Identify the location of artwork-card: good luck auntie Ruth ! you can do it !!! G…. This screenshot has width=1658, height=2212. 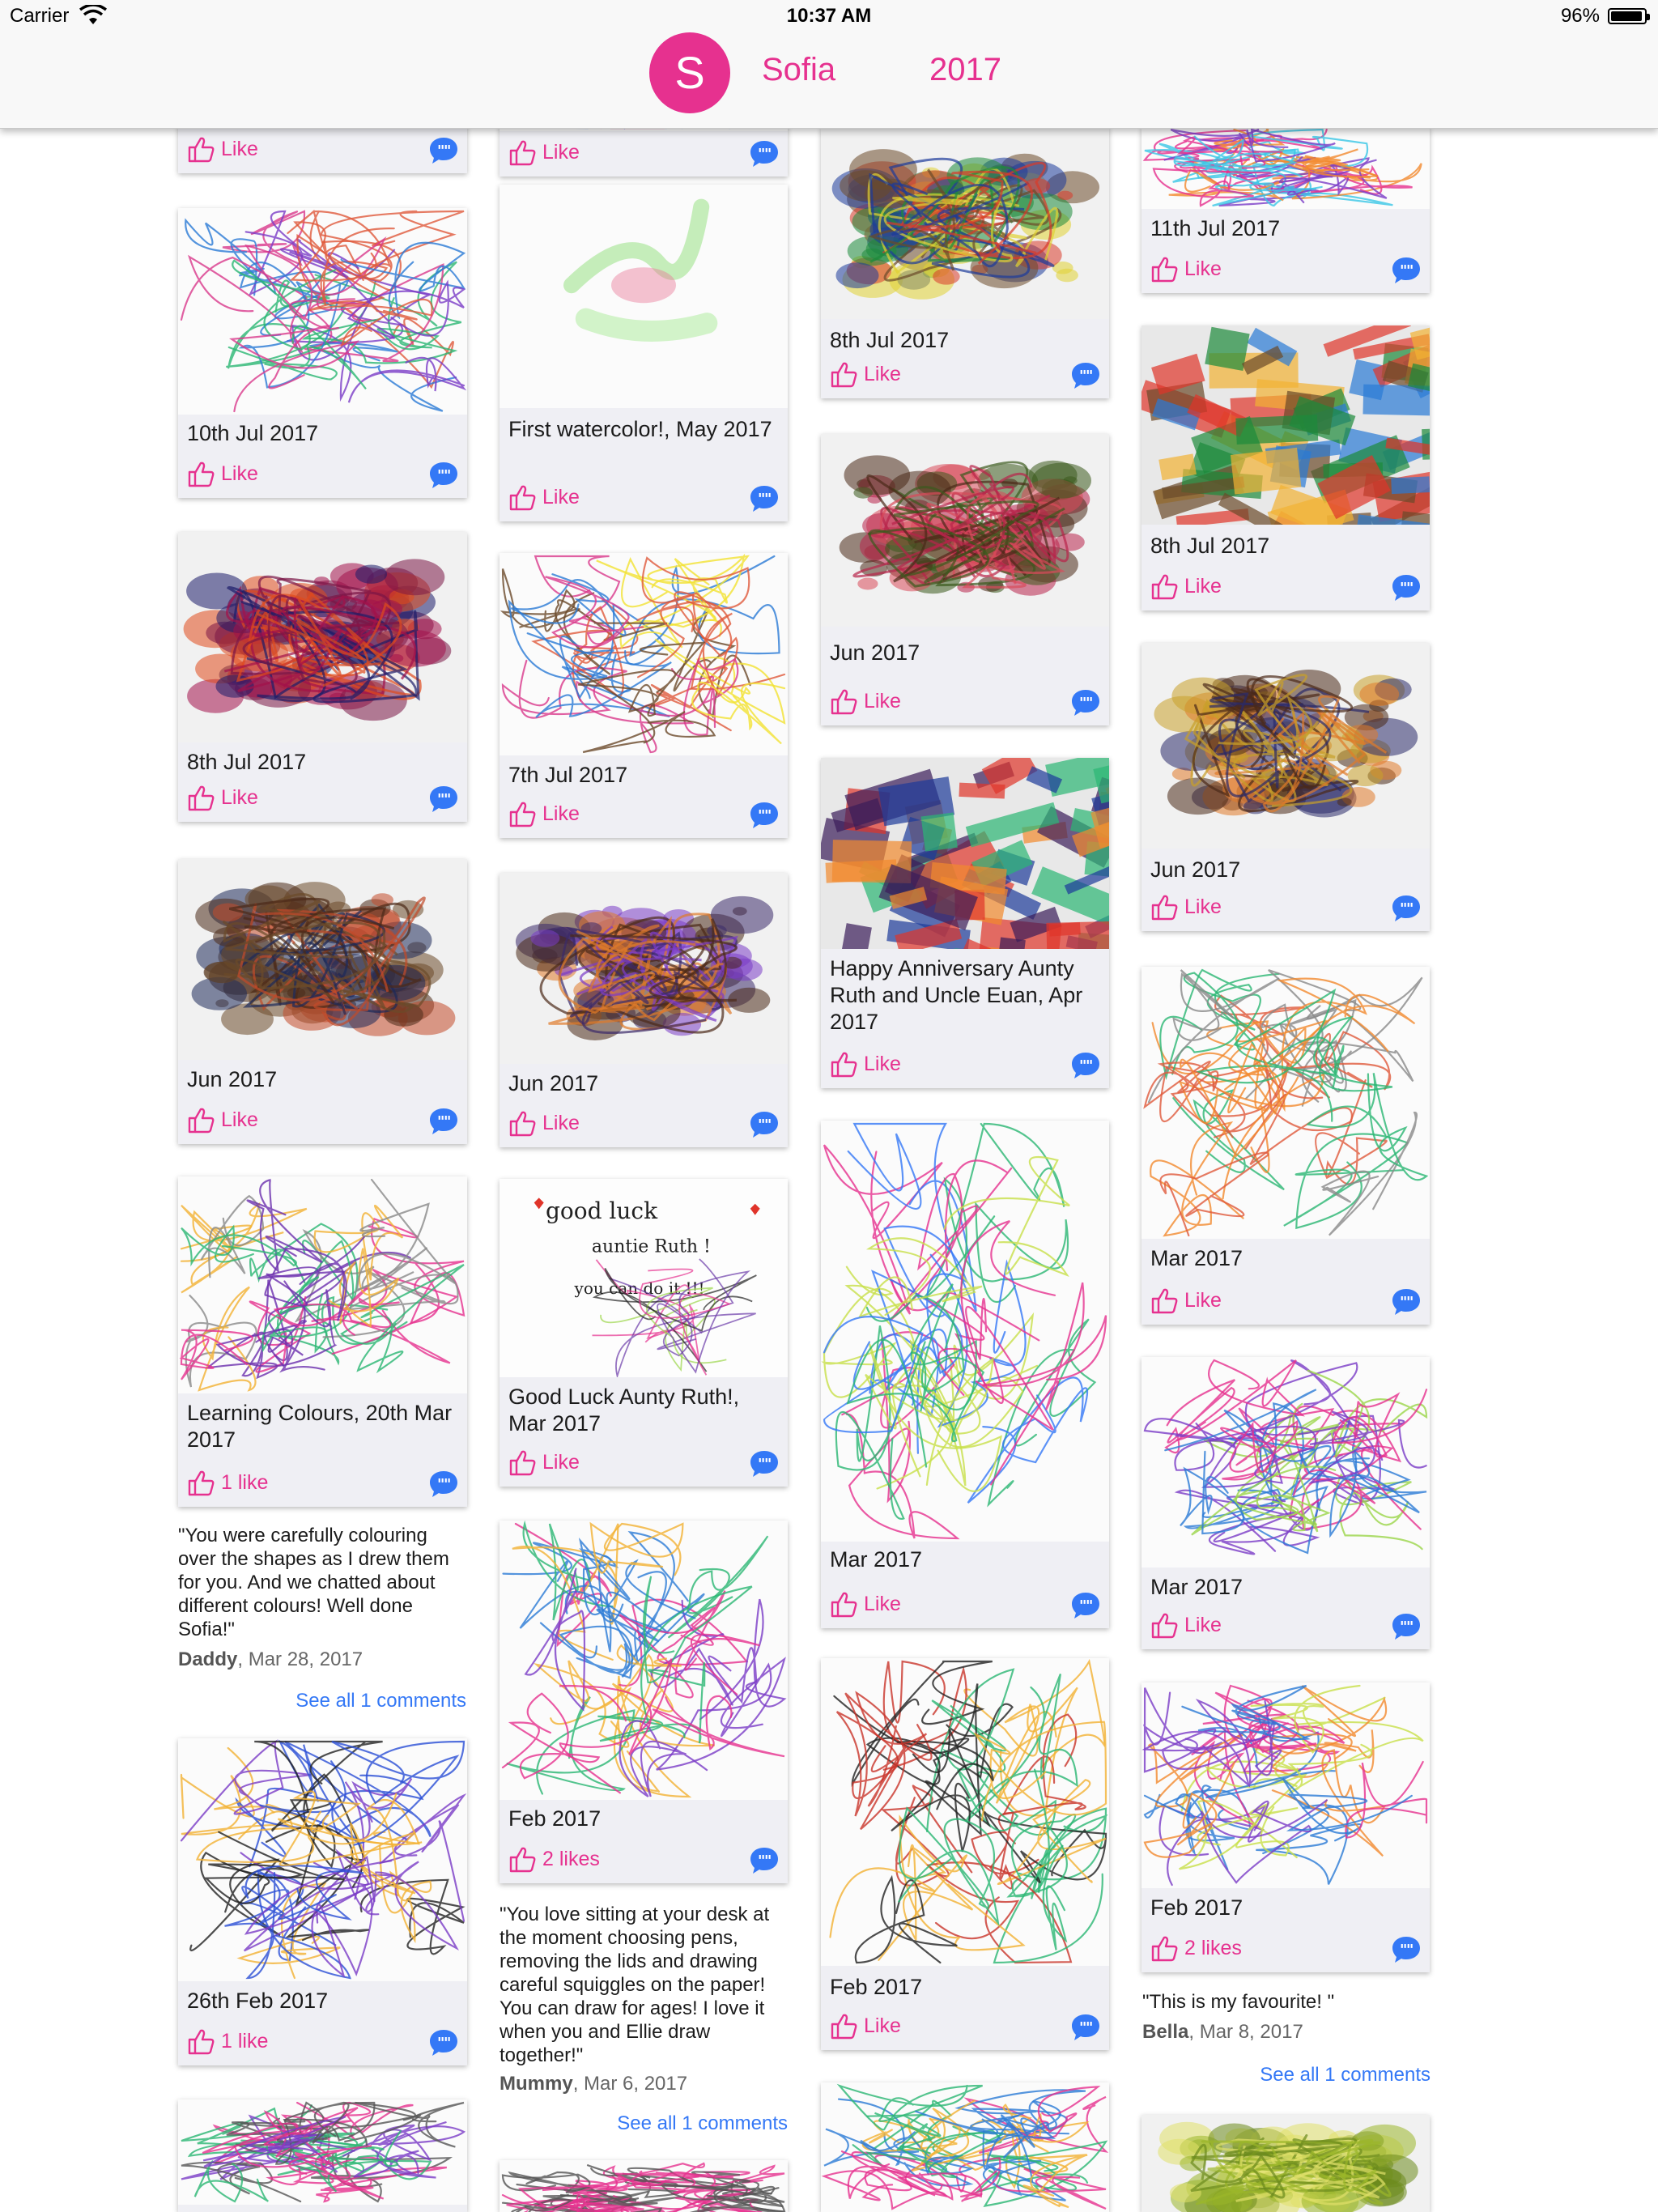
(644, 1333).